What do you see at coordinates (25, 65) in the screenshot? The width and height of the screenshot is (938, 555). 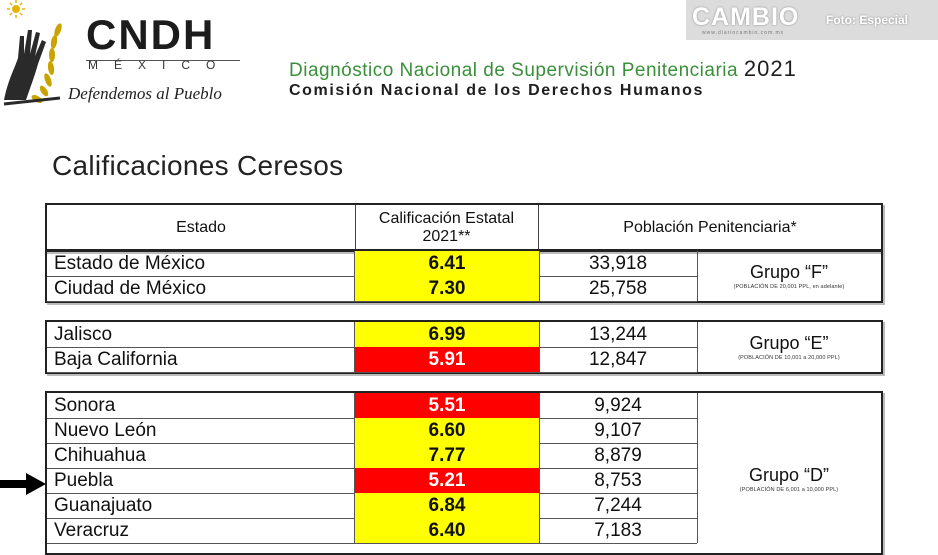 I see `hand-icon` at bounding box center [25, 65].